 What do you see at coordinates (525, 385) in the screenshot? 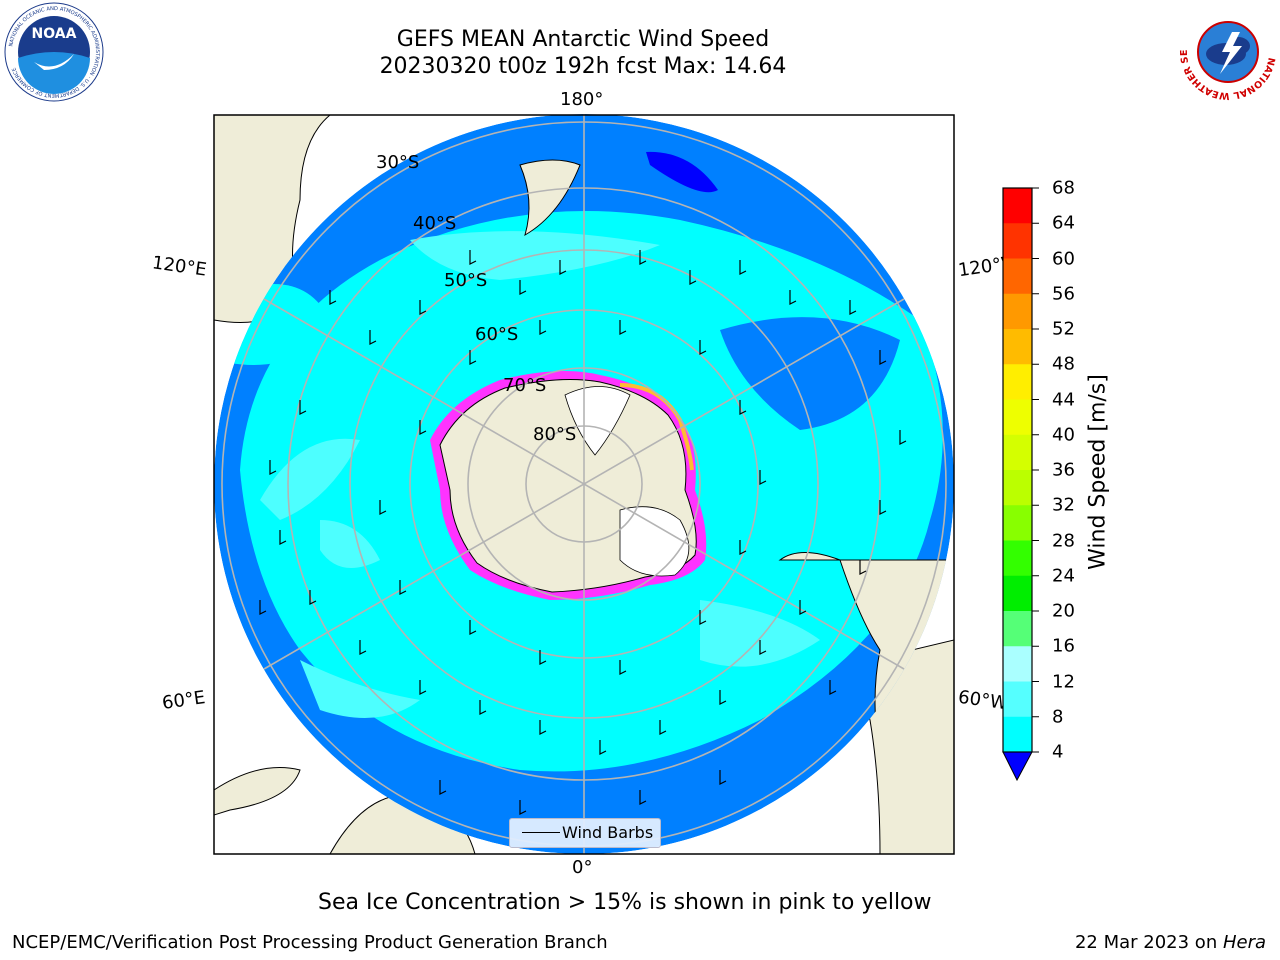
I see `lat-label-70s: 70°S` at bounding box center [525, 385].